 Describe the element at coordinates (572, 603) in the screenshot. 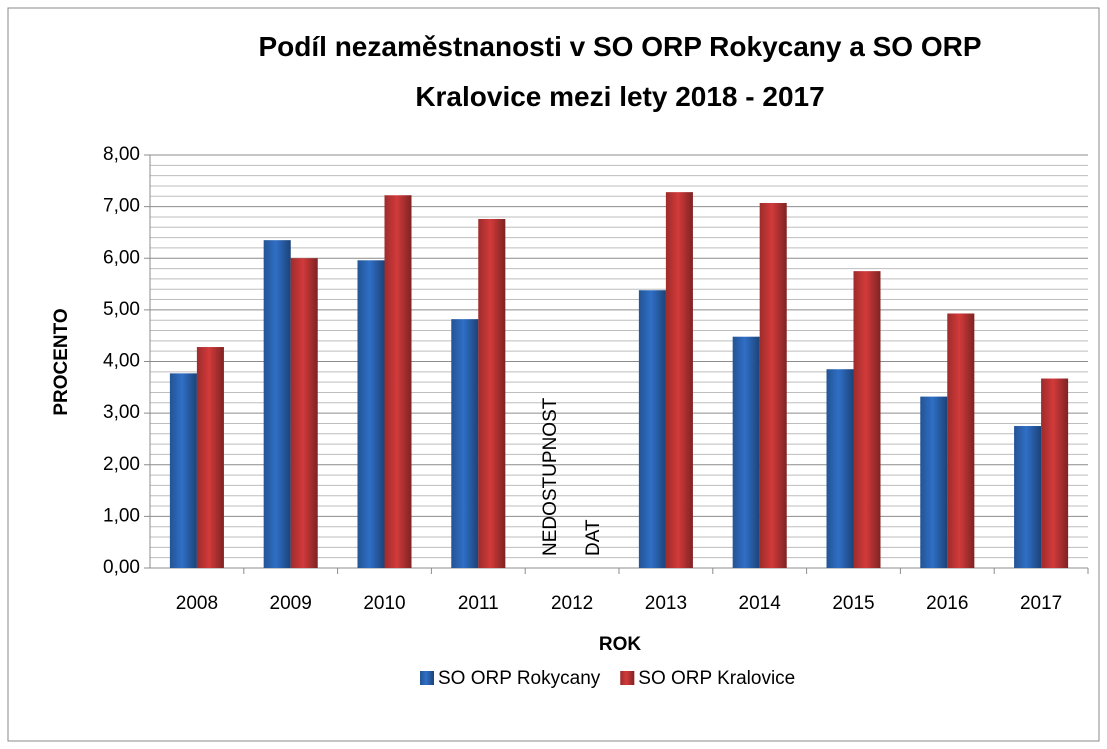

I see `x-tick-label: 2012` at that location.